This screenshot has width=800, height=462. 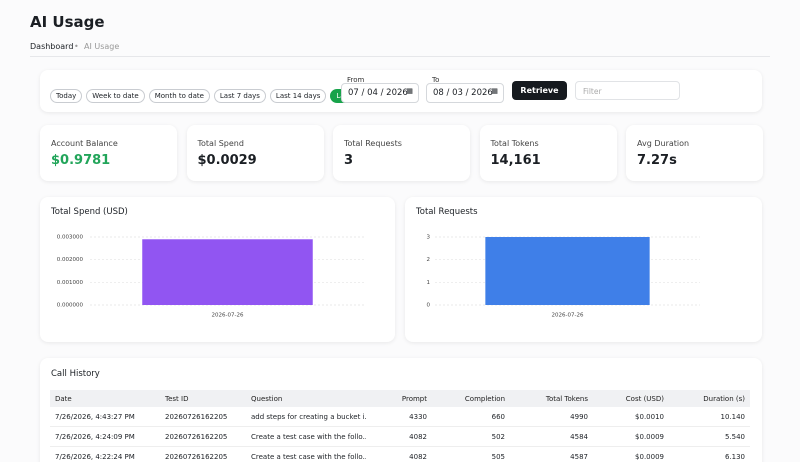 I want to click on stat-label: Total Spend, so click(x=220, y=143).